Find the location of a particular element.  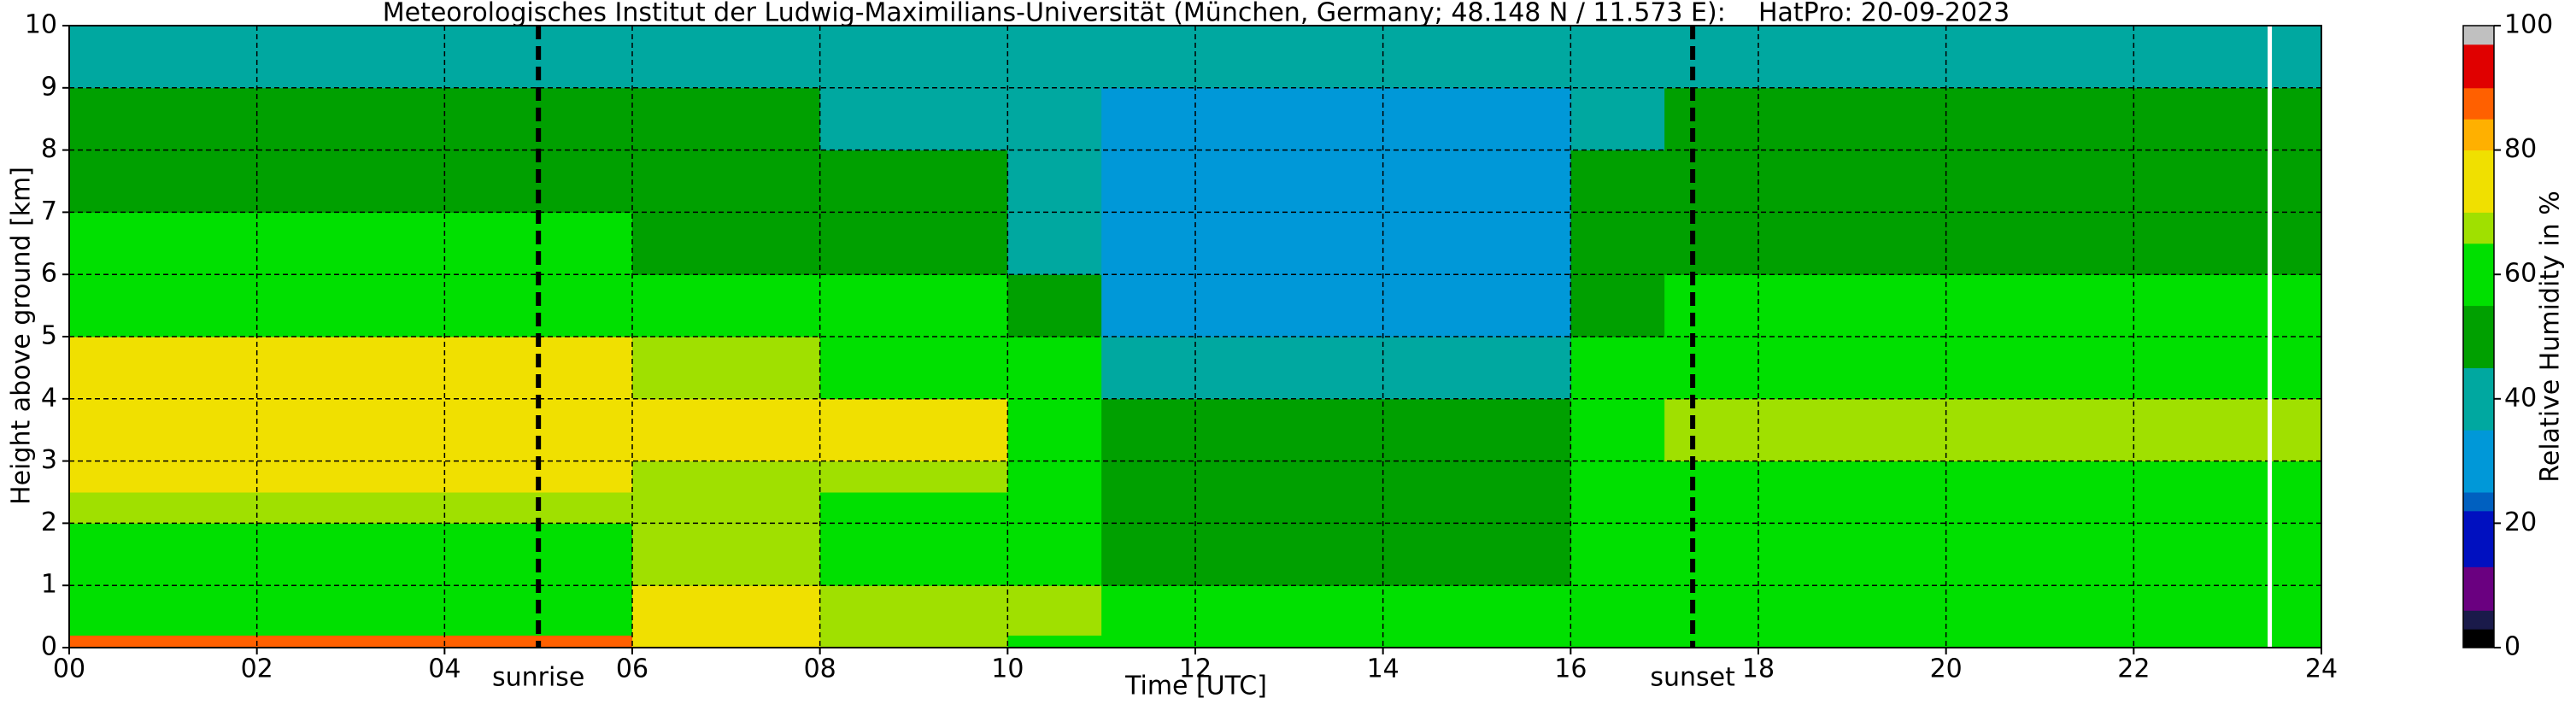

y-tick-label: 1 is located at coordinates (49, 585).